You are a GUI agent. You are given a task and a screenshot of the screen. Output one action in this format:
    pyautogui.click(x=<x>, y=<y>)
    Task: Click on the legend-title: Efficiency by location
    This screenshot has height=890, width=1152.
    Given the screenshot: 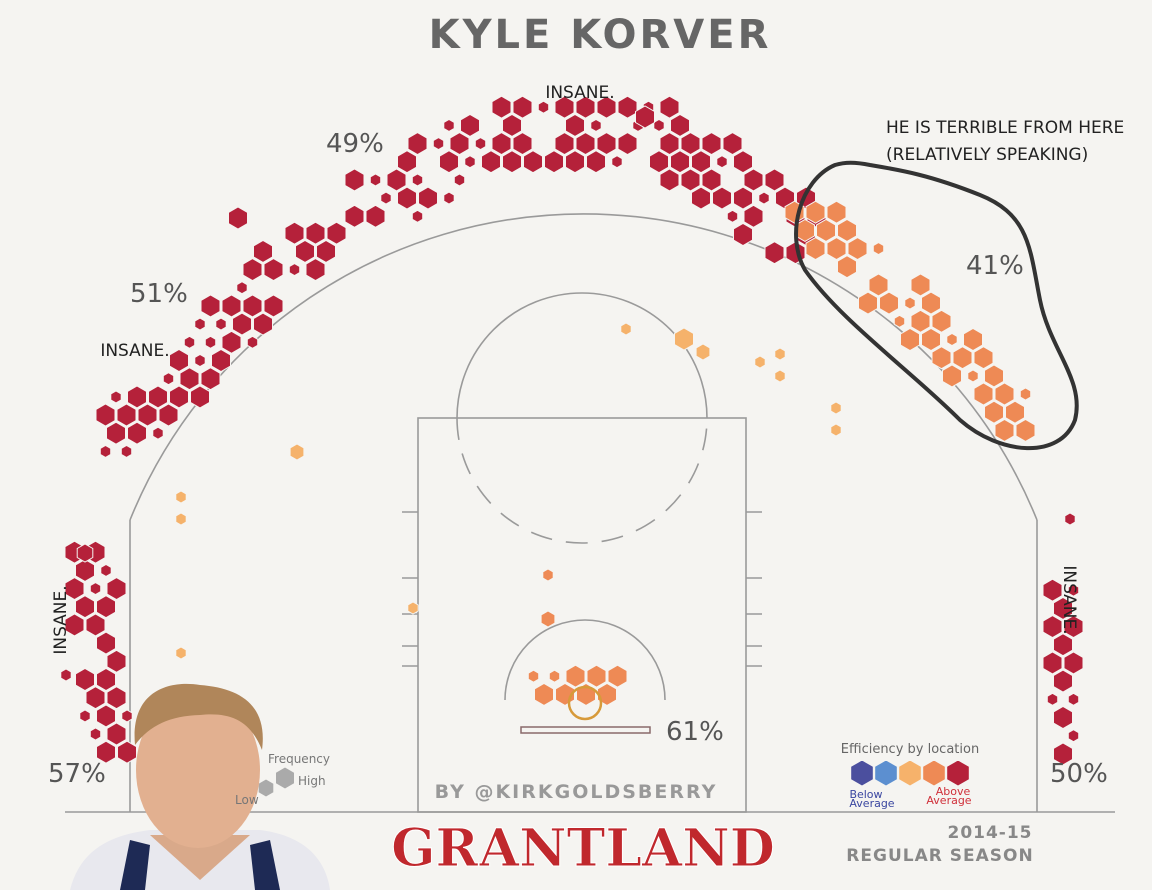 What is the action you would take?
    pyautogui.click(x=910, y=749)
    